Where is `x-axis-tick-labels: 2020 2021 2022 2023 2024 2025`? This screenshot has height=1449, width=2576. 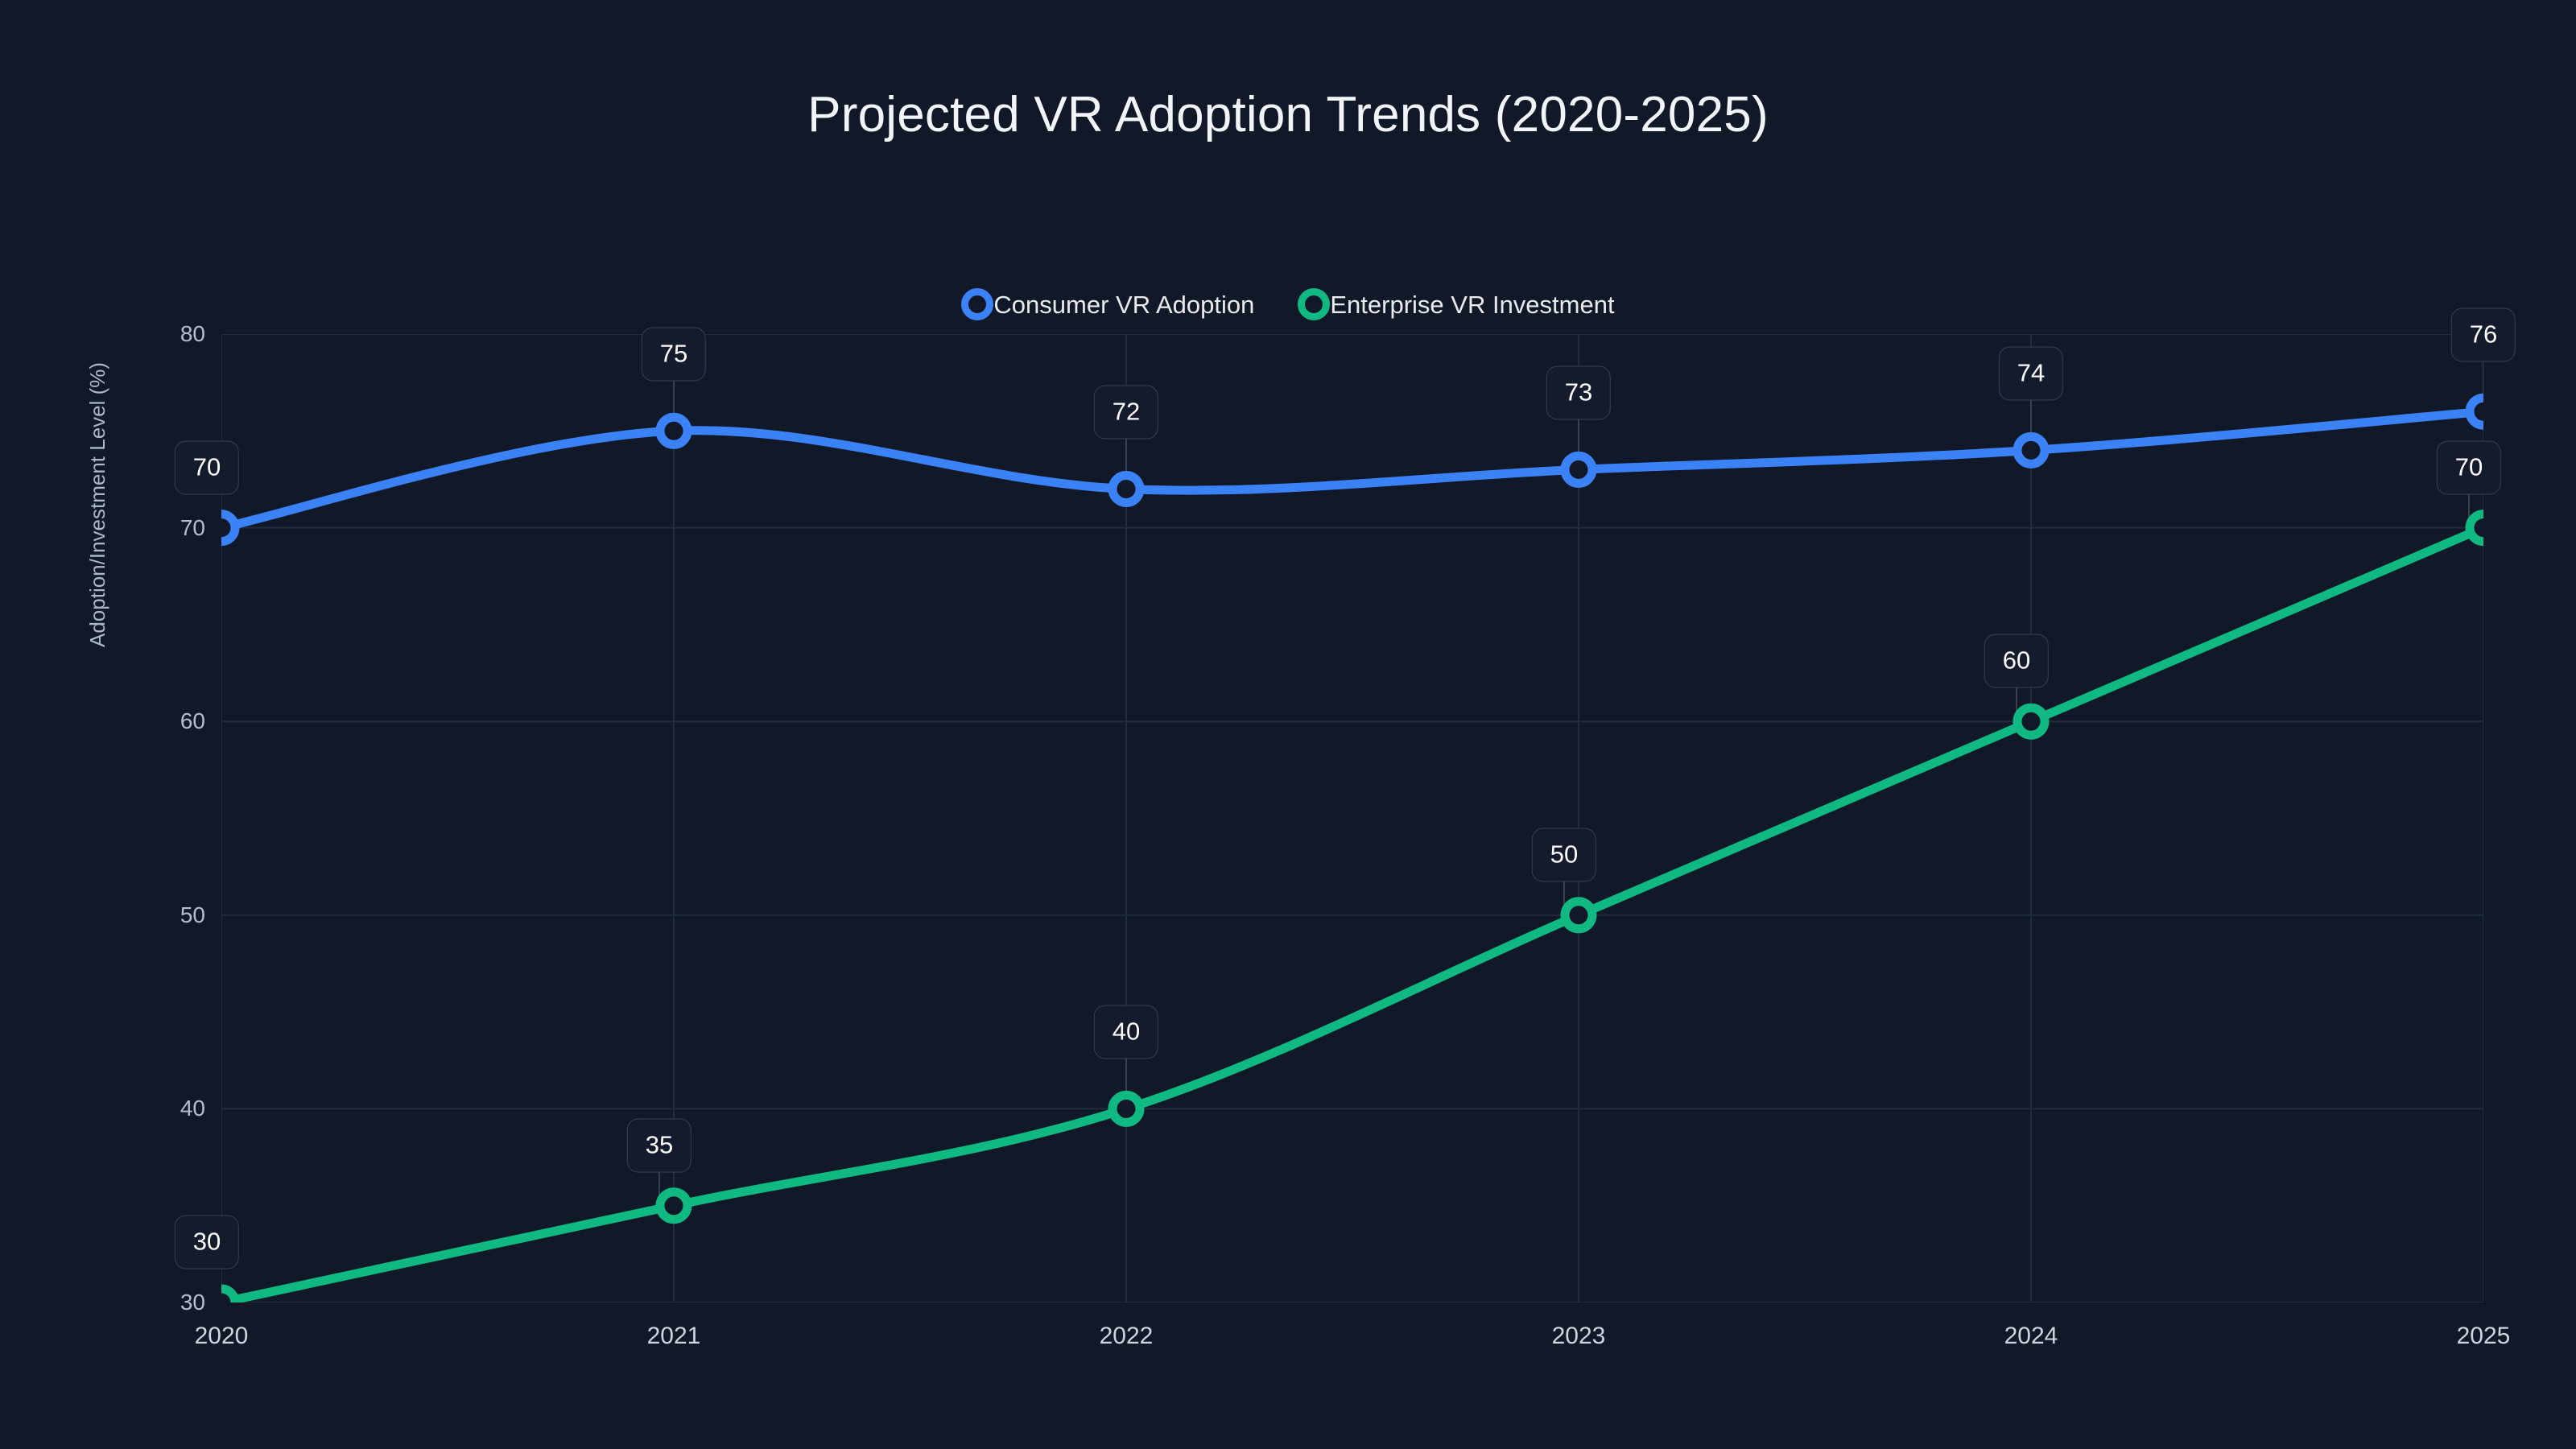 x-axis-tick-labels: 2020 2021 2022 2023 2024 2025 is located at coordinates (1353, 1343).